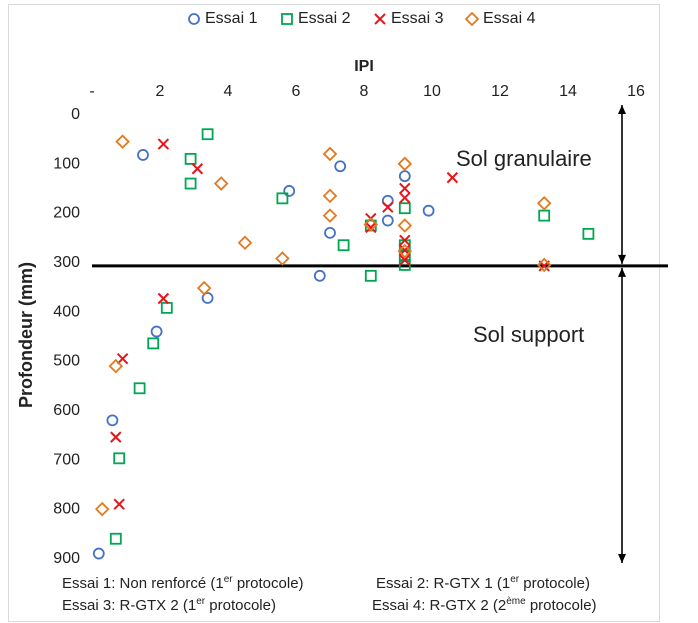  What do you see at coordinates (528, 334) in the screenshot?
I see `layer-label-subgrade: Sol support` at bounding box center [528, 334].